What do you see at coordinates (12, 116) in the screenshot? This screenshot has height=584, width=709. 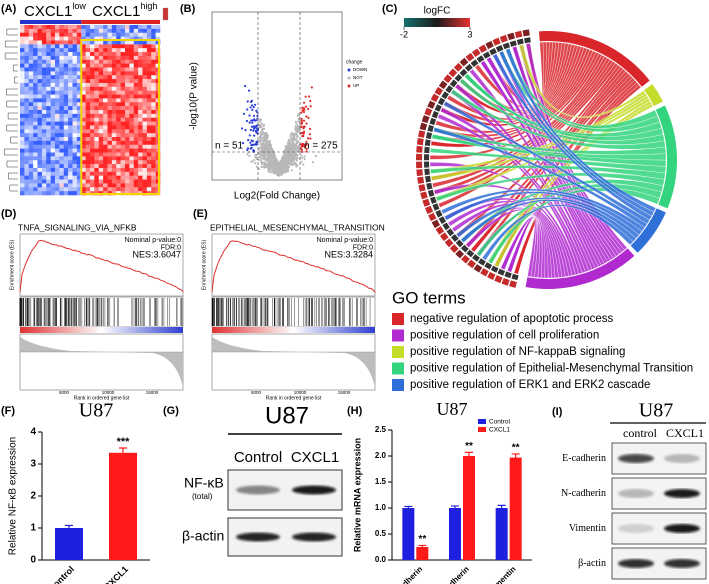 I see `dendrogram` at bounding box center [12, 116].